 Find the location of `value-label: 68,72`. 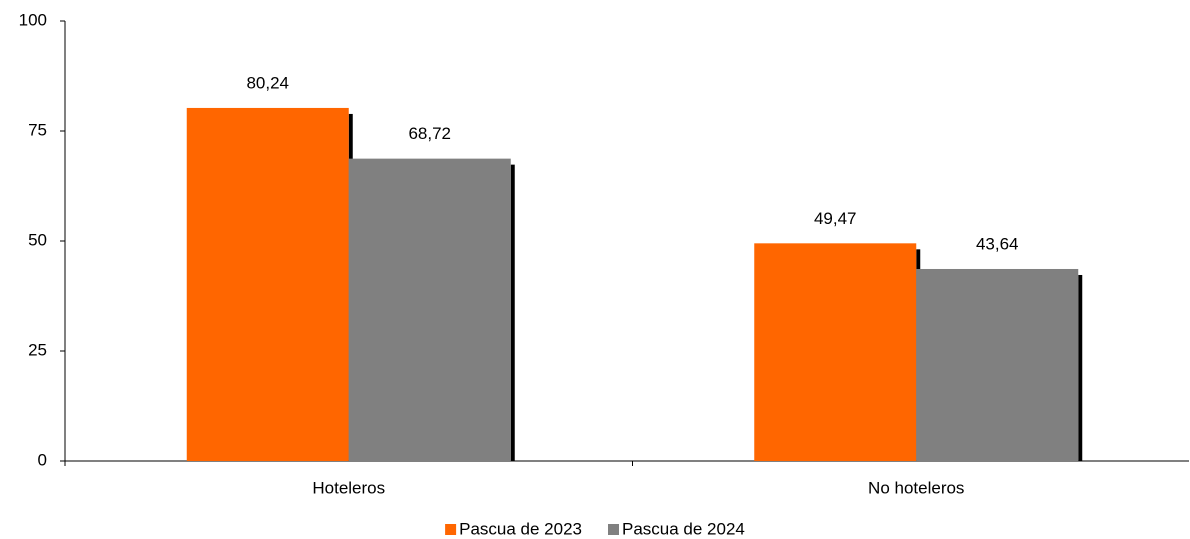

value-label: 68,72 is located at coordinates (429, 133).